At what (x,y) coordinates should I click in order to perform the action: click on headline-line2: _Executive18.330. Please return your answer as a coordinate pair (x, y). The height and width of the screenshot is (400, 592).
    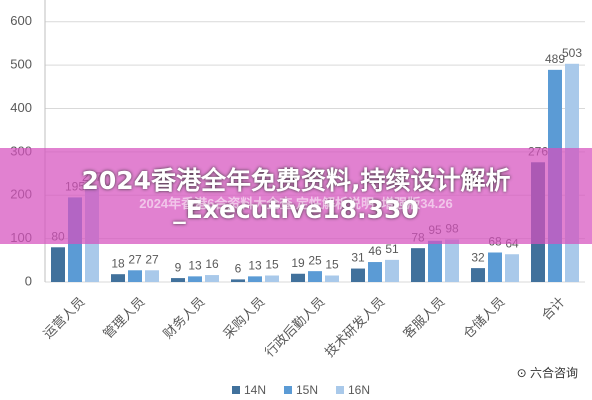
    Looking at the image, I should click on (296, 209).